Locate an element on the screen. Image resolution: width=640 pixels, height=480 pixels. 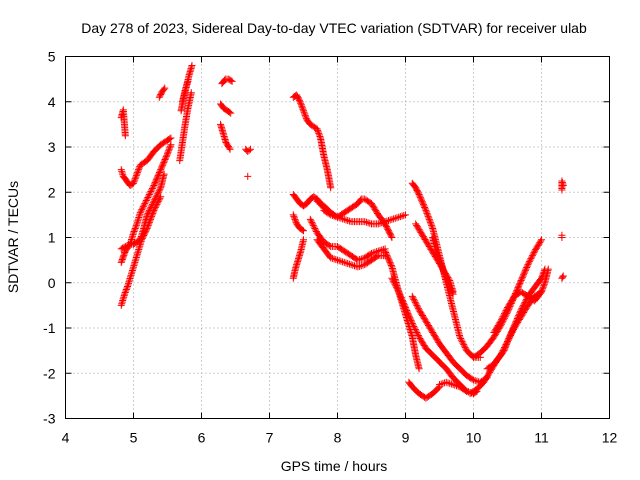
x-tick-label: 12 is located at coordinates (610, 438).